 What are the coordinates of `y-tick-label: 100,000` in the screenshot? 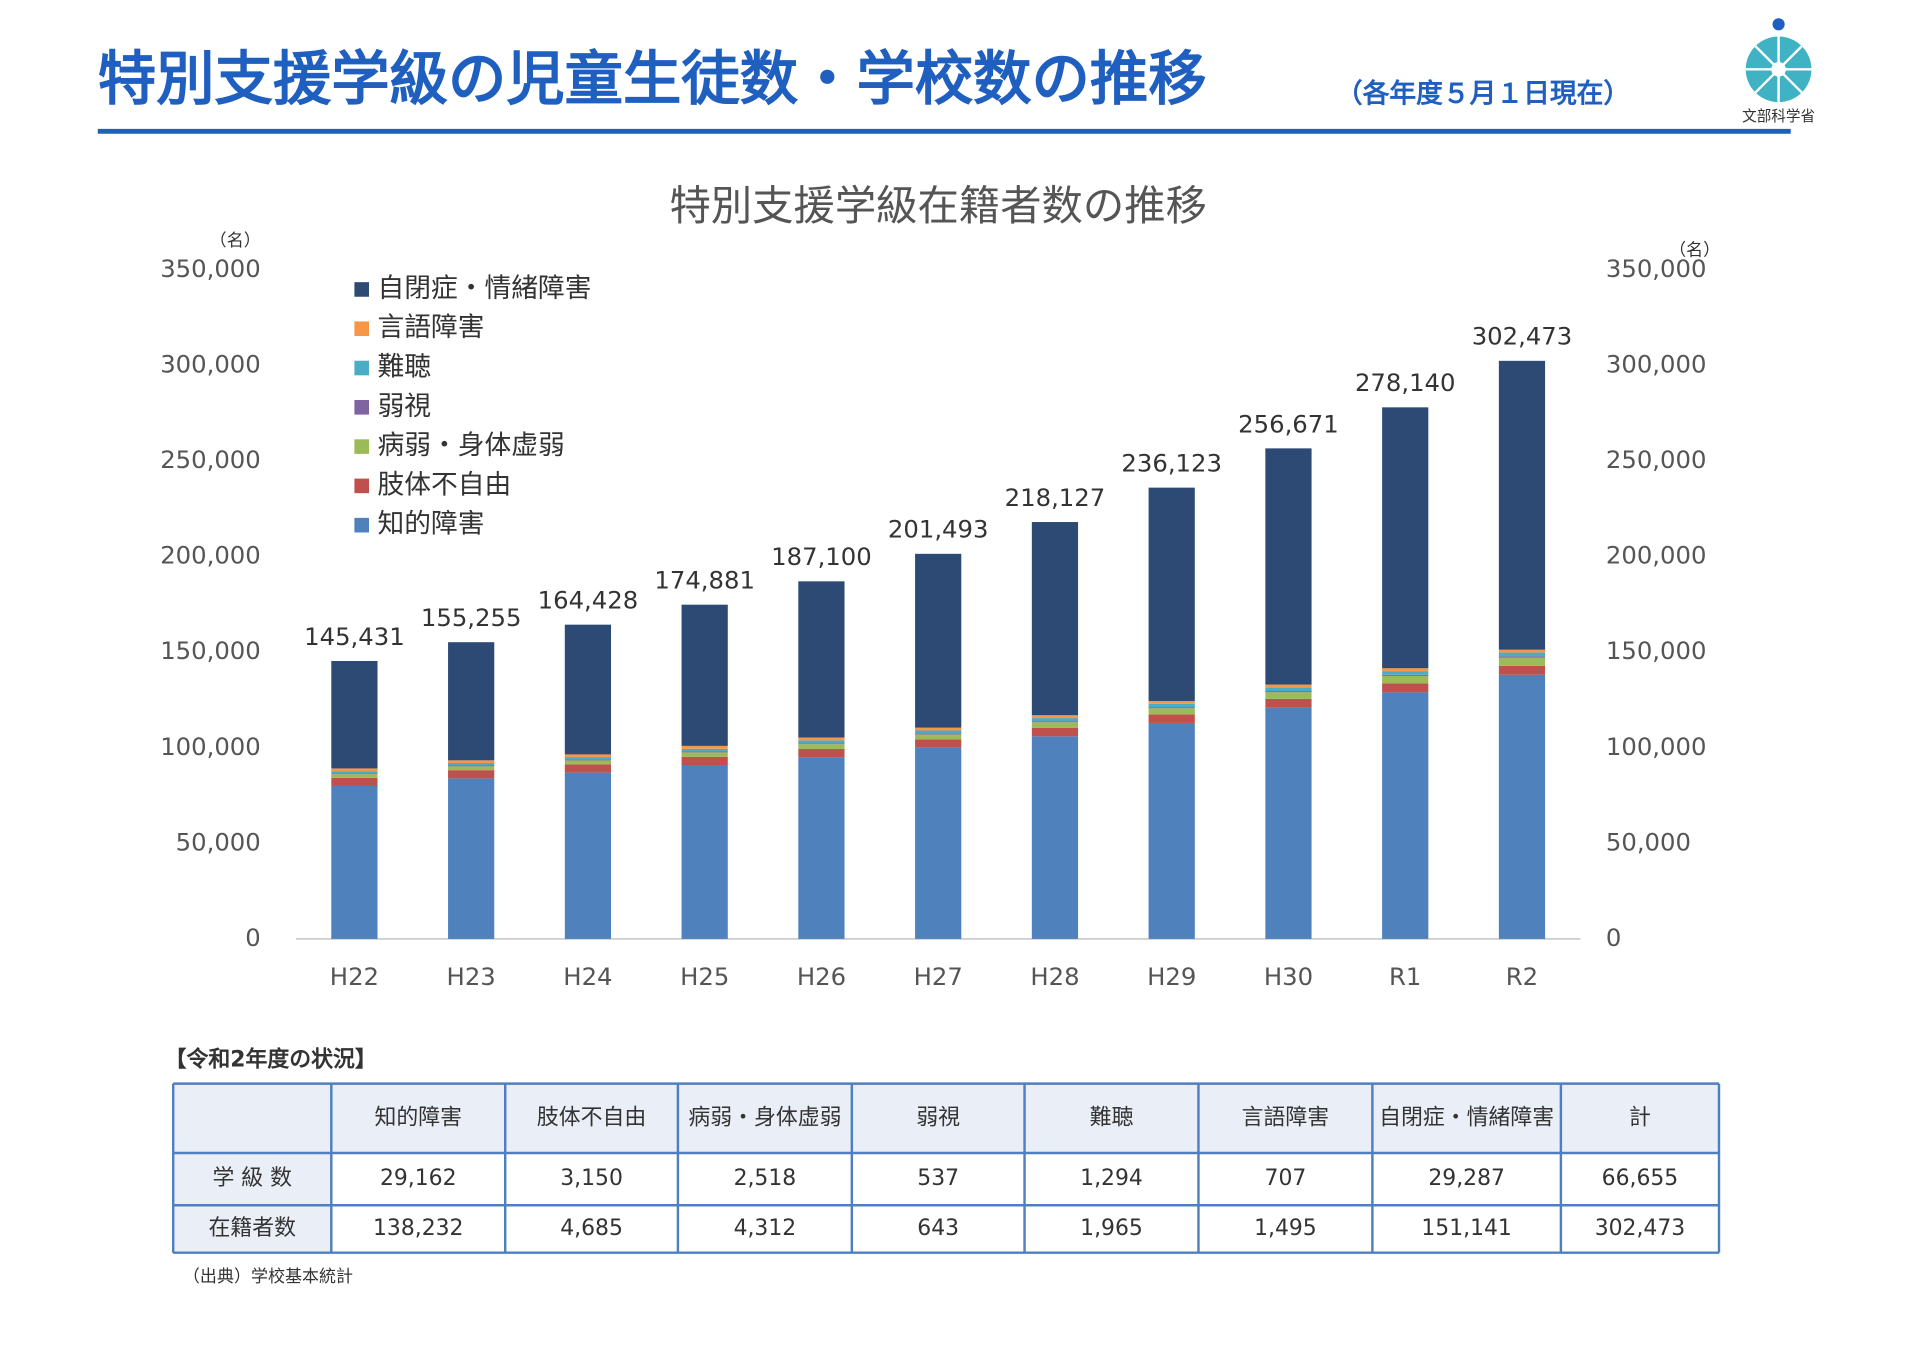 It's located at (210, 746).